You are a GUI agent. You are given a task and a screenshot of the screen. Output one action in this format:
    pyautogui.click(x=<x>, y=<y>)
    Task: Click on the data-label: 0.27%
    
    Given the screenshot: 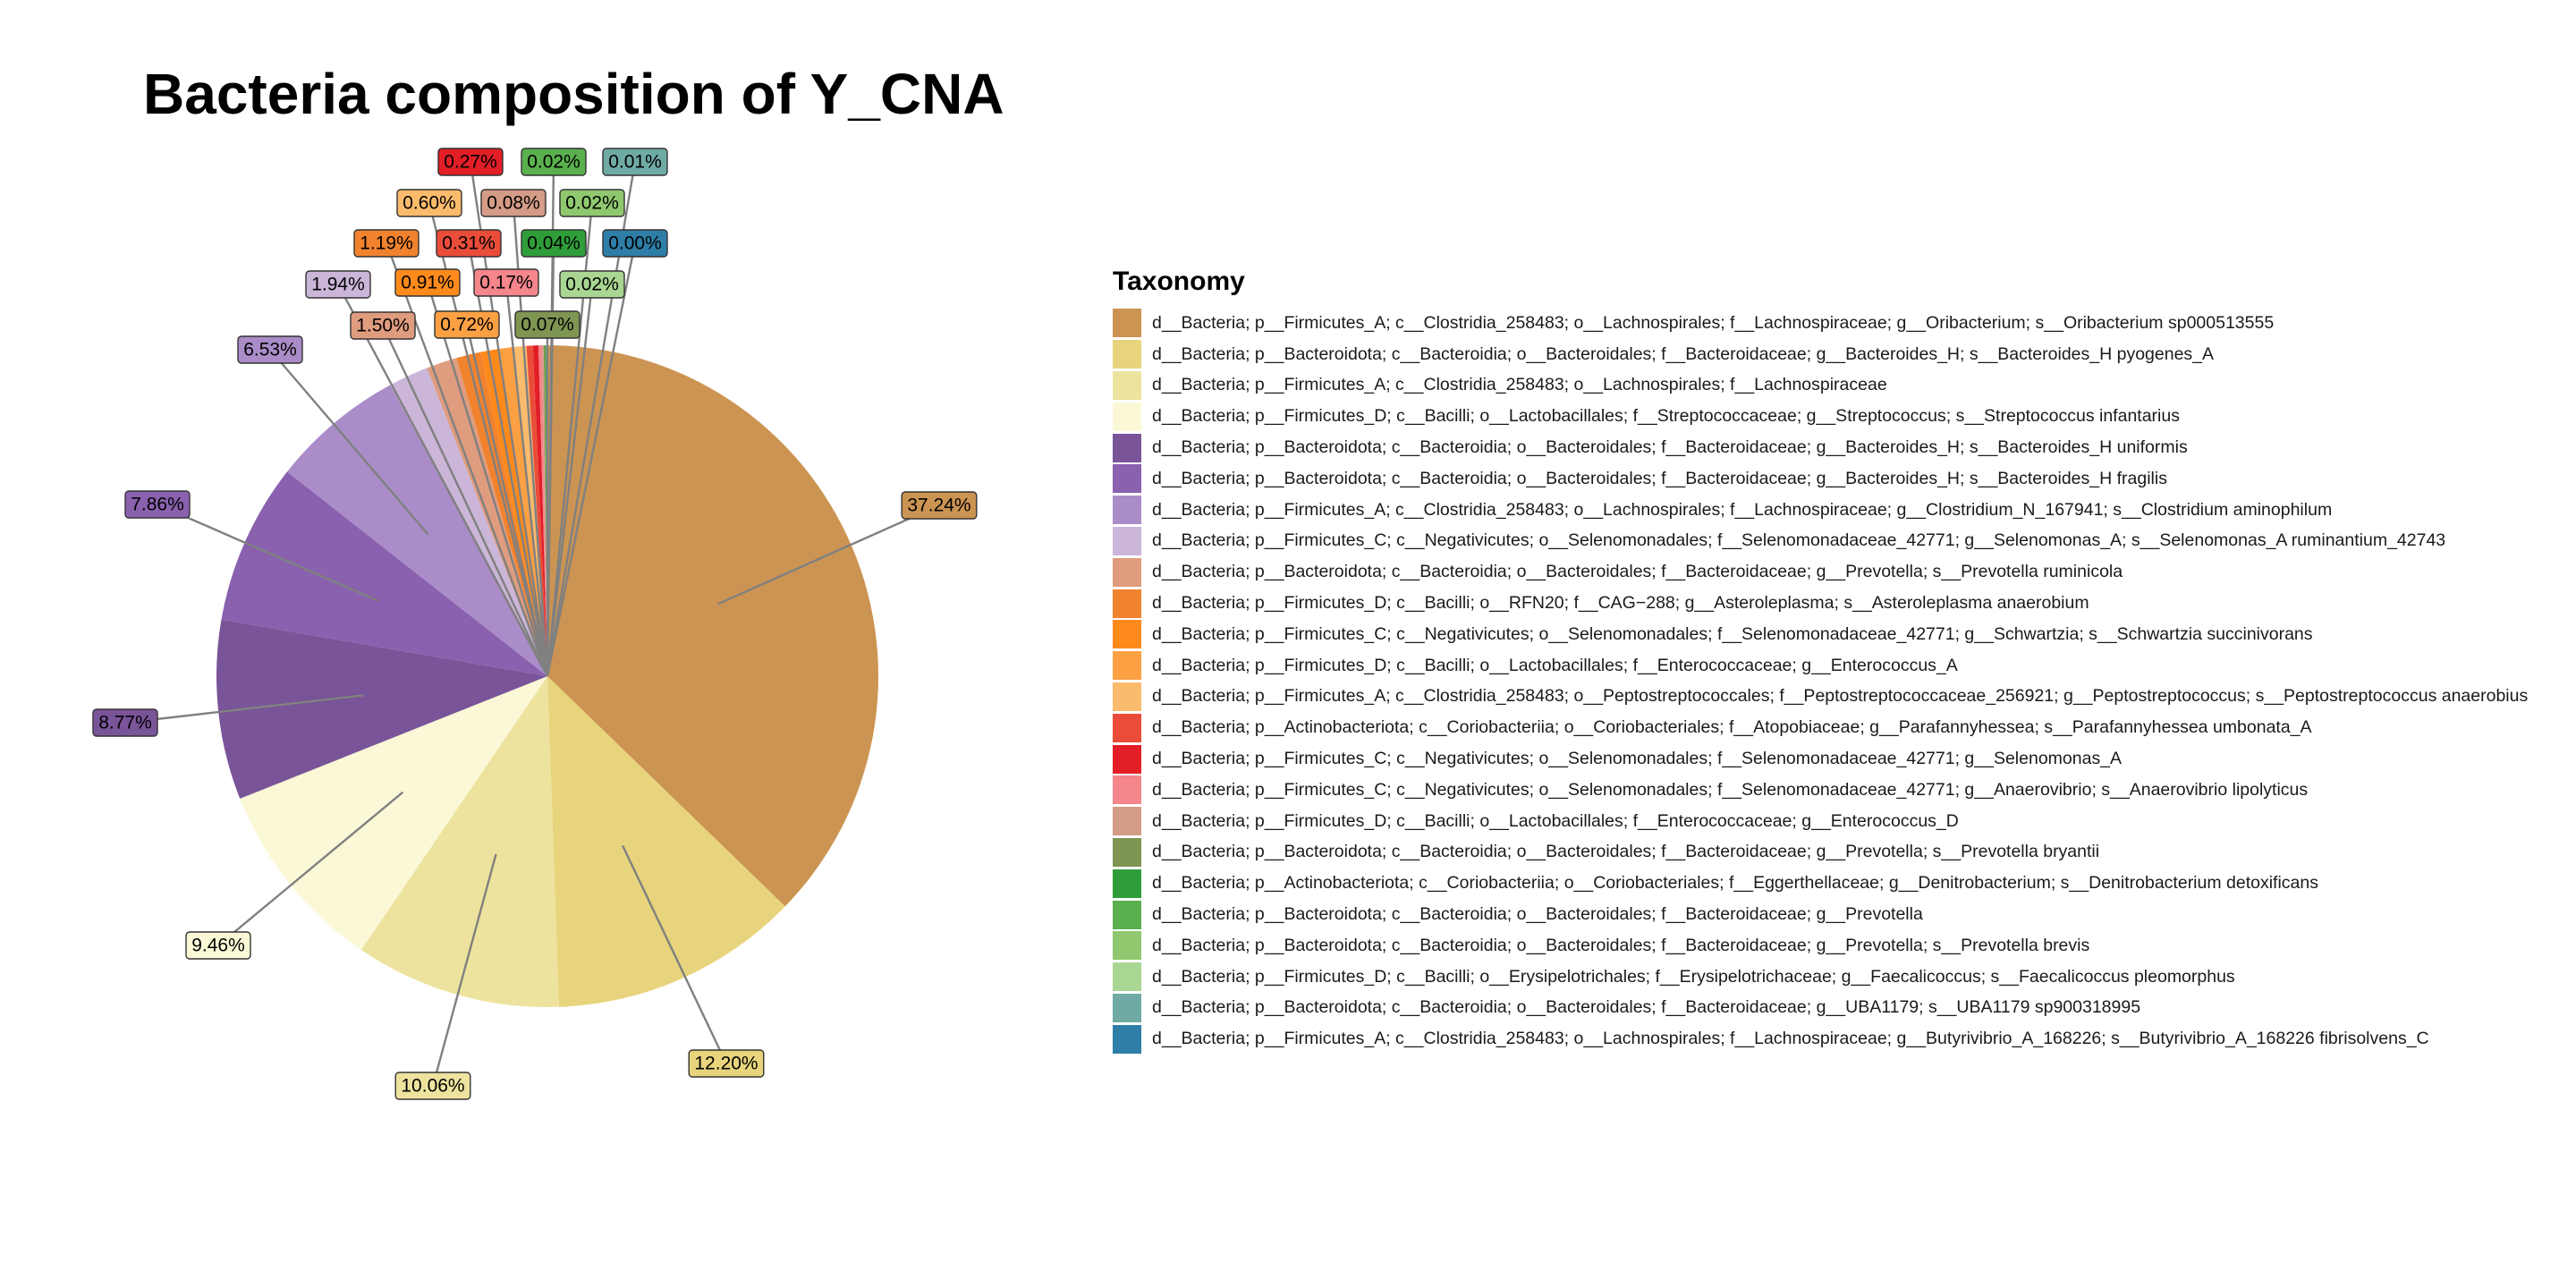 What is the action you would take?
    pyautogui.click(x=470, y=162)
    